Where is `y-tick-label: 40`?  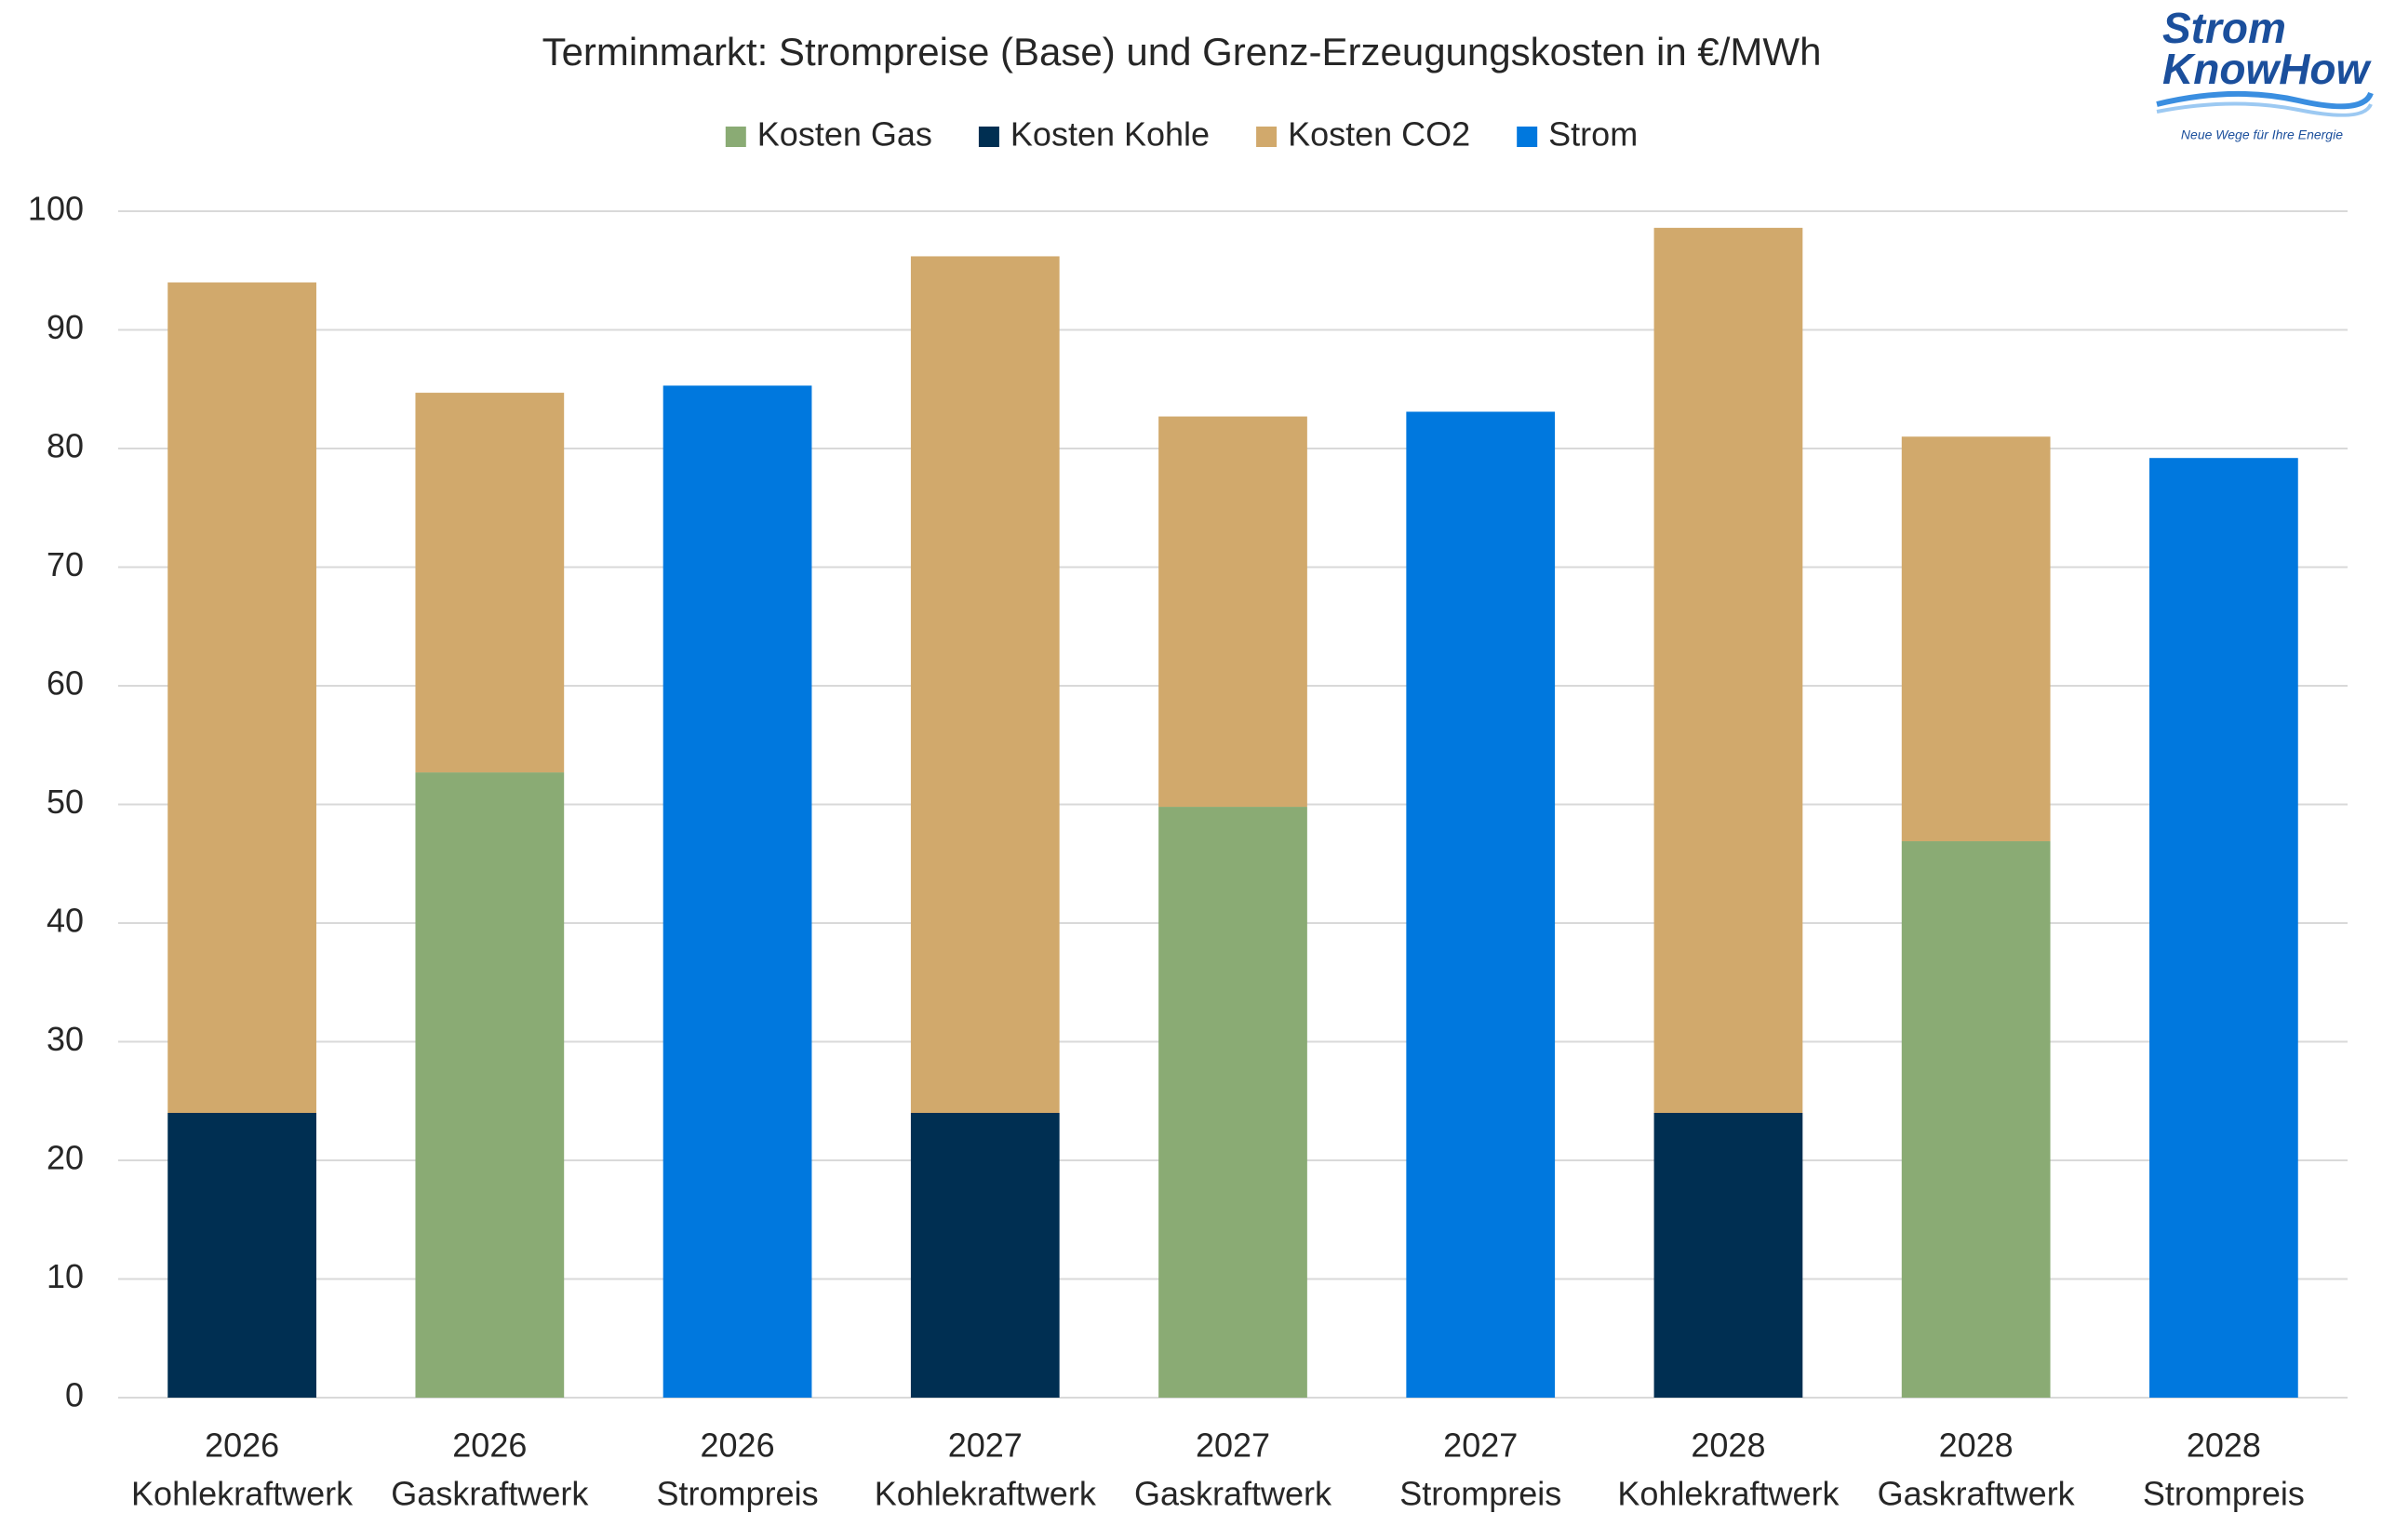 y-tick-label: 40 is located at coordinates (65, 921).